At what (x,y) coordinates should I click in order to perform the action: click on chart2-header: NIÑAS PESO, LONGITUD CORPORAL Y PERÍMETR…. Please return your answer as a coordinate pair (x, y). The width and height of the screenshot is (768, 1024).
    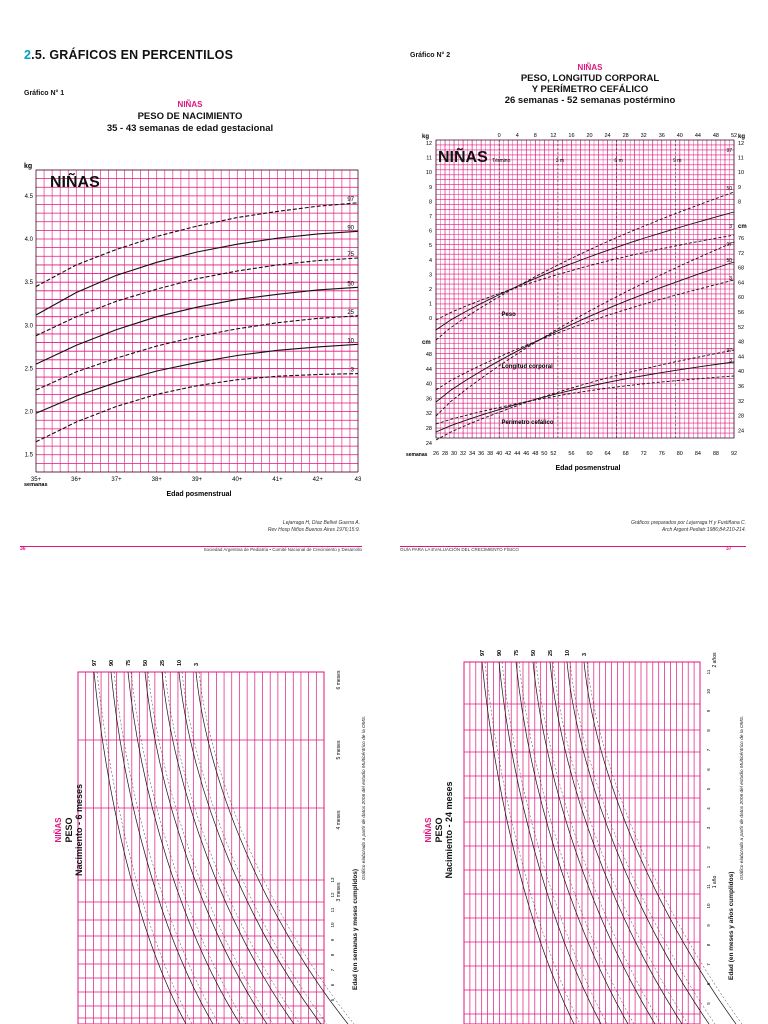
    Looking at the image, I should click on (590, 84).